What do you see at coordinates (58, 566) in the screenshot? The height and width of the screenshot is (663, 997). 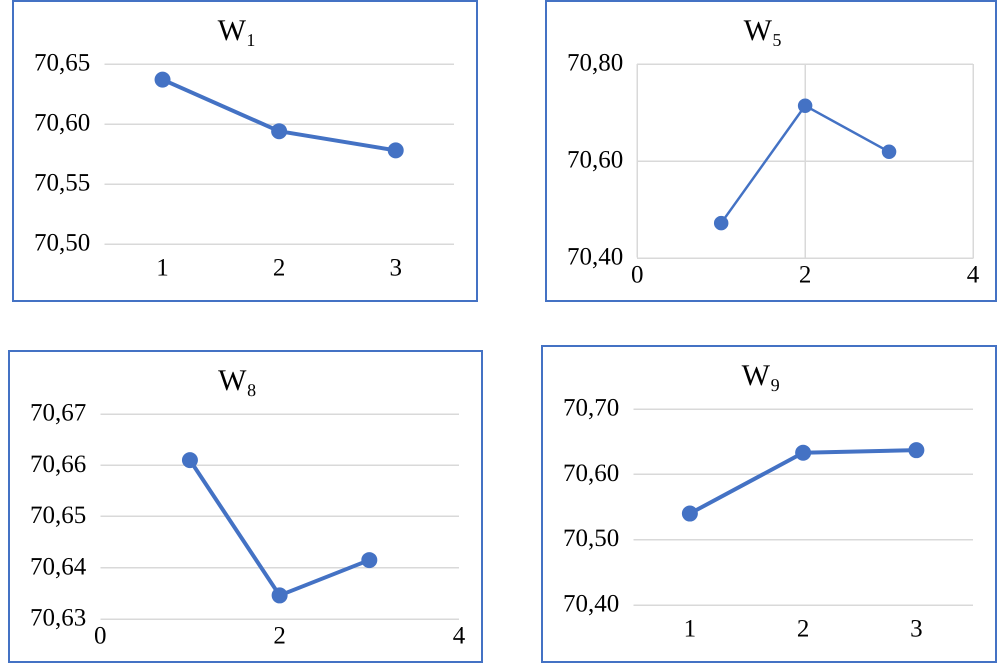 I see `y-tick-label: 70,64` at bounding box center [58, 566].